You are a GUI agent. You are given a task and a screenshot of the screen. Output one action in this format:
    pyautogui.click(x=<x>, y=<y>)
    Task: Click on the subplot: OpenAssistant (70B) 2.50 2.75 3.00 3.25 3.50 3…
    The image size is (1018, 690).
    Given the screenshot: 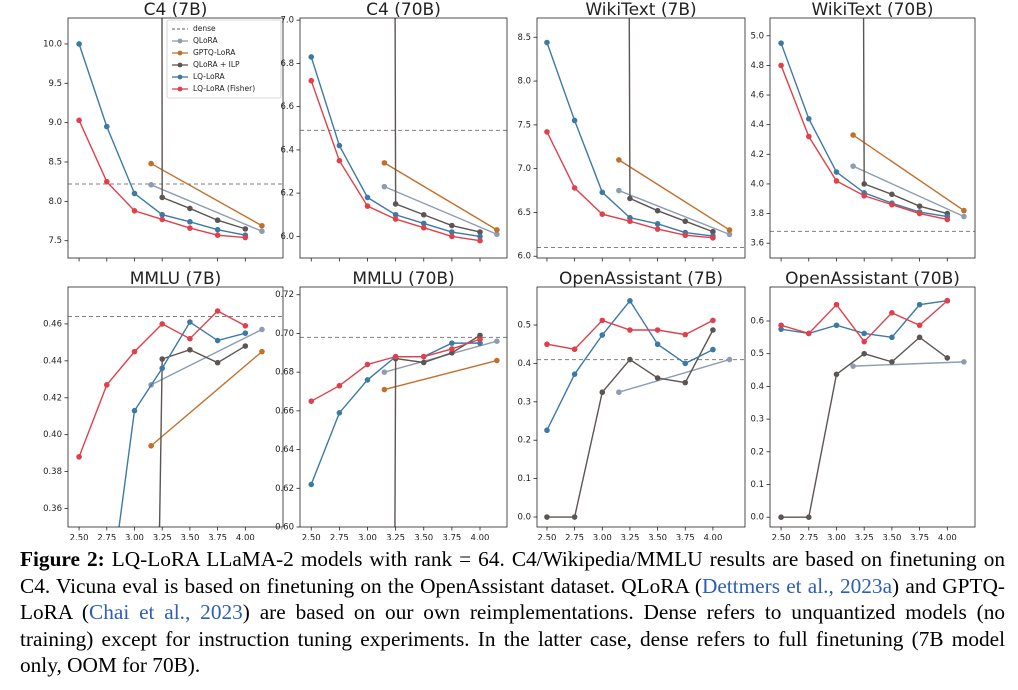 What is the action you would take?
    pyautogui.click(x=863, y=405)
    